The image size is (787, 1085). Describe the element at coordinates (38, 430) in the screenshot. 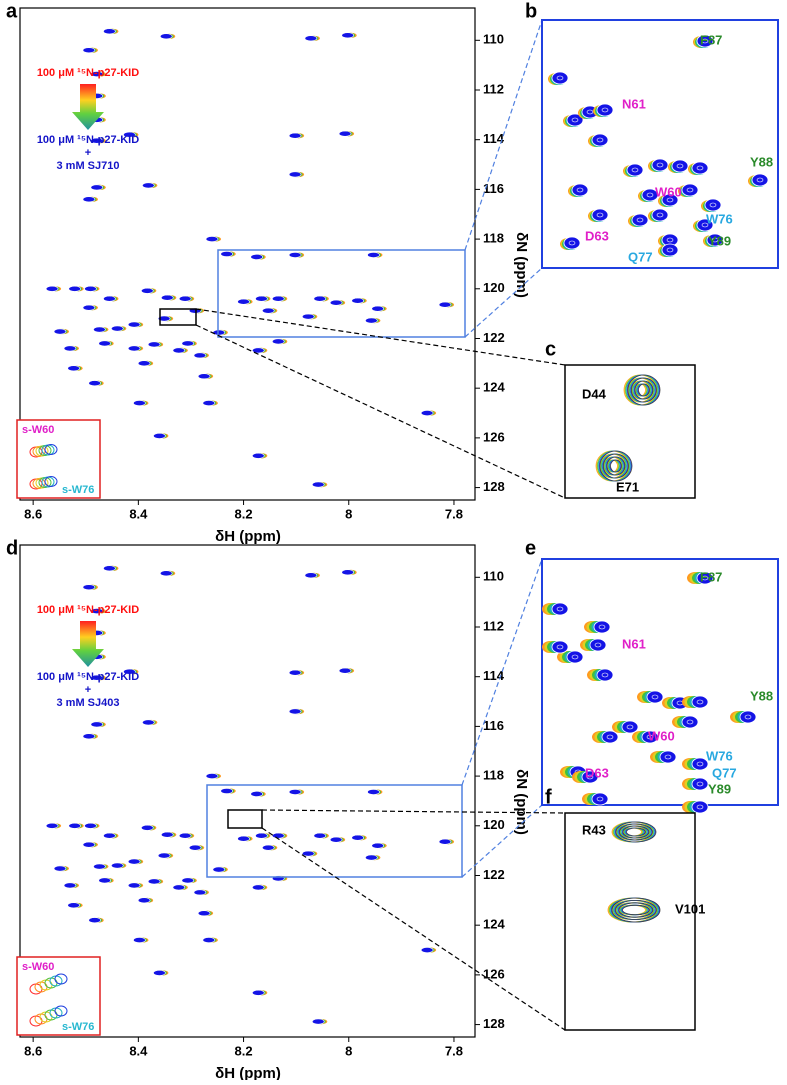

I see `inset-label: s-W60` at that location.